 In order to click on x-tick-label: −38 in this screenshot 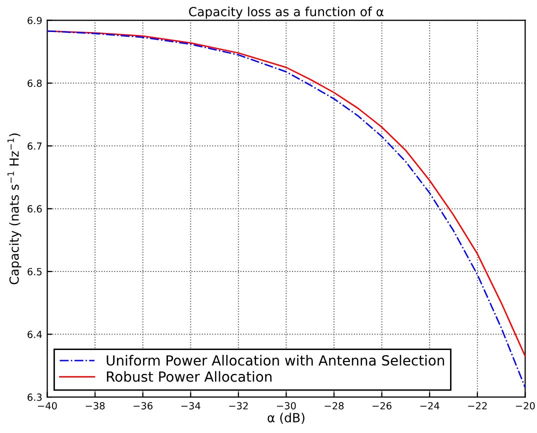, I will do `click(95, 406)`.